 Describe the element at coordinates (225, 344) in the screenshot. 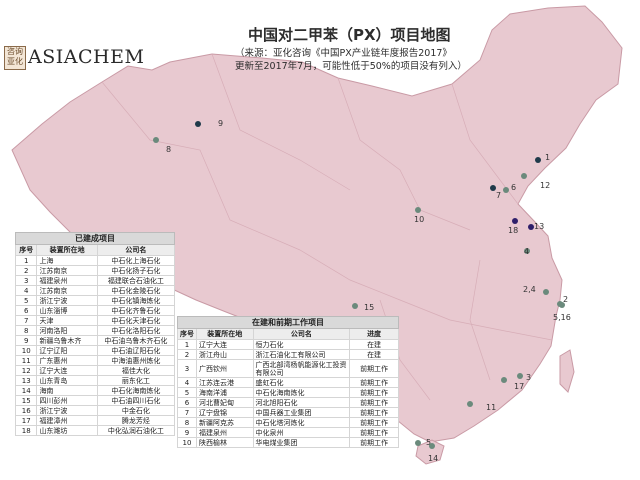

I see `plan-cell: 辽宁大连` at that location.